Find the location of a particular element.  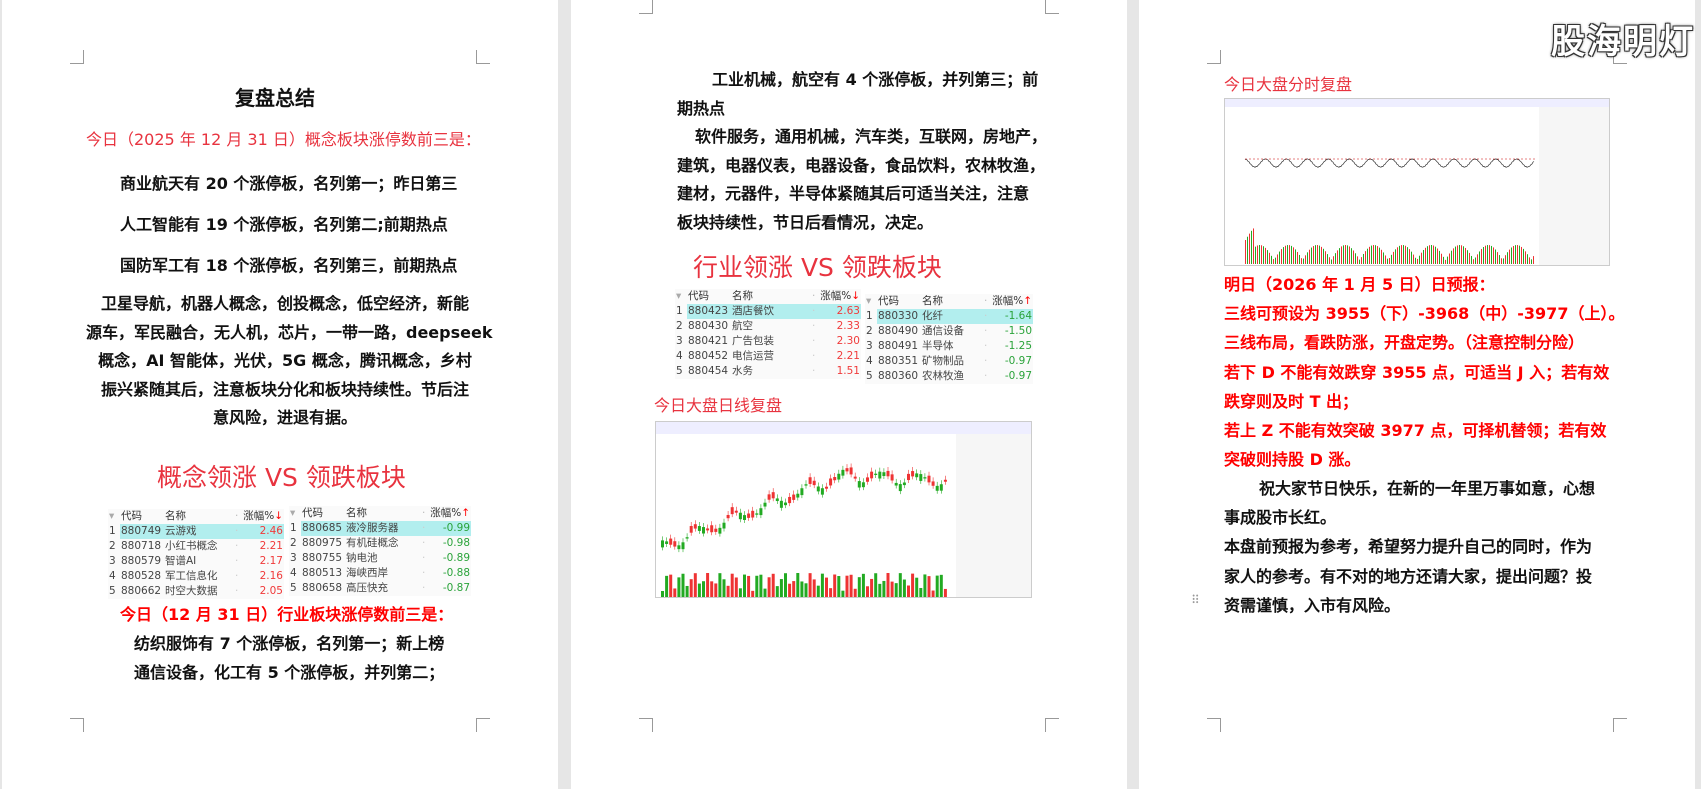

sort-arrow-icon: ↑ is located at coordinates (465, 513).